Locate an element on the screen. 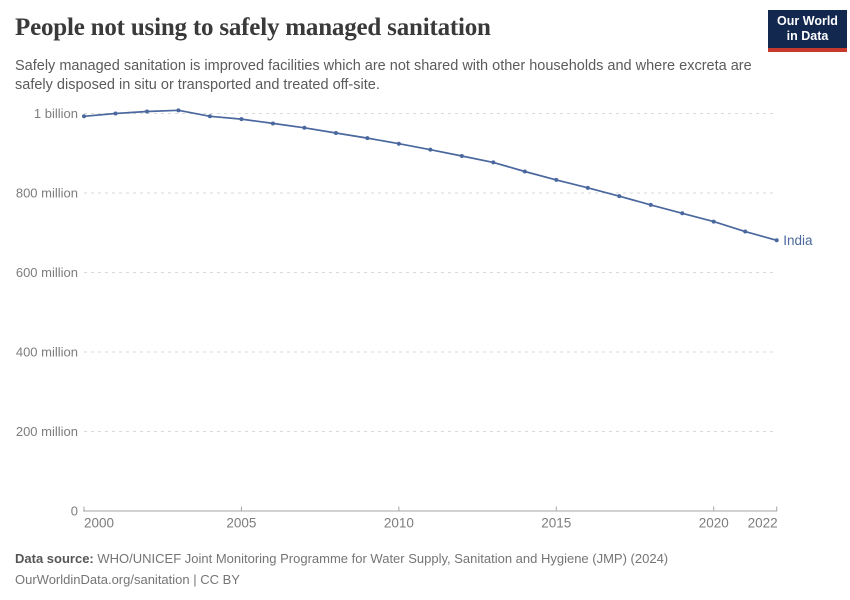 The height and width of the screenshot is (600, 850). y-tick-label: 800 million is located at coordinates (47, 193).